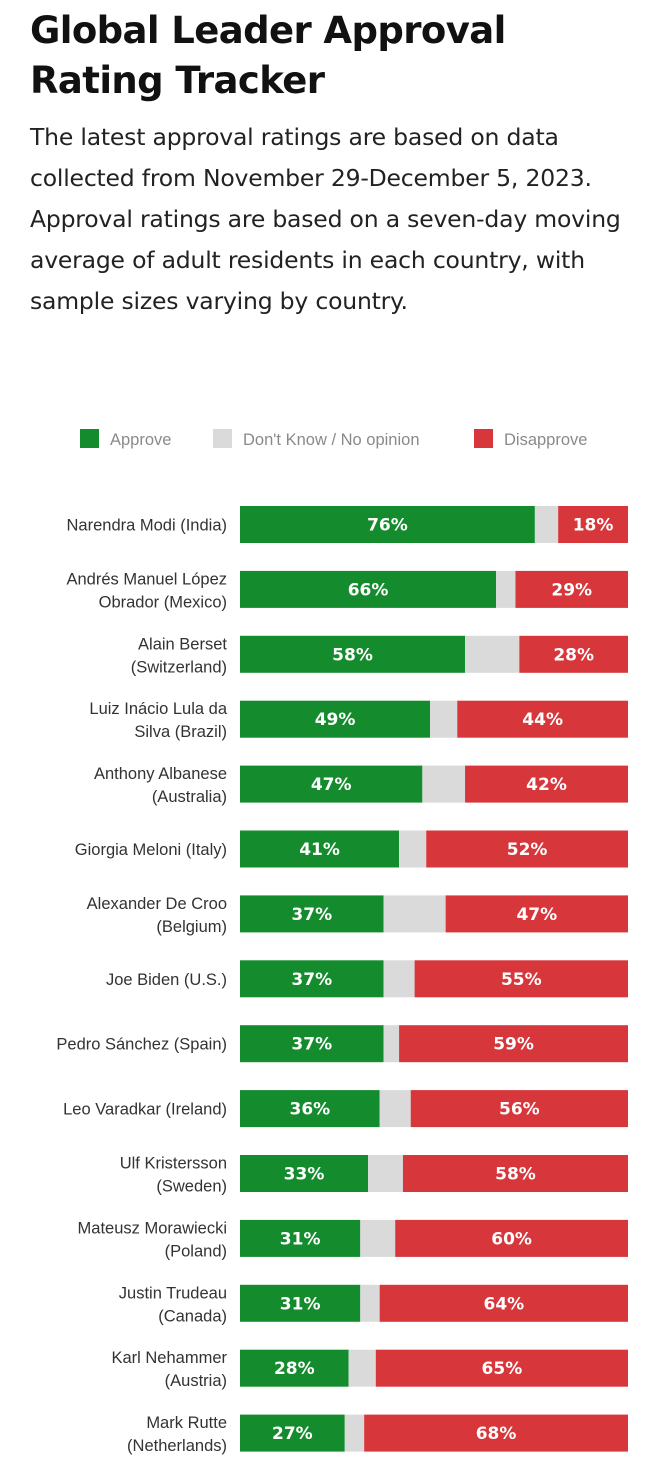 Image resolution: width=668 pixels, height=1466 pixels. I want to click on legend-label-approve: Approve, so click(140, 440).